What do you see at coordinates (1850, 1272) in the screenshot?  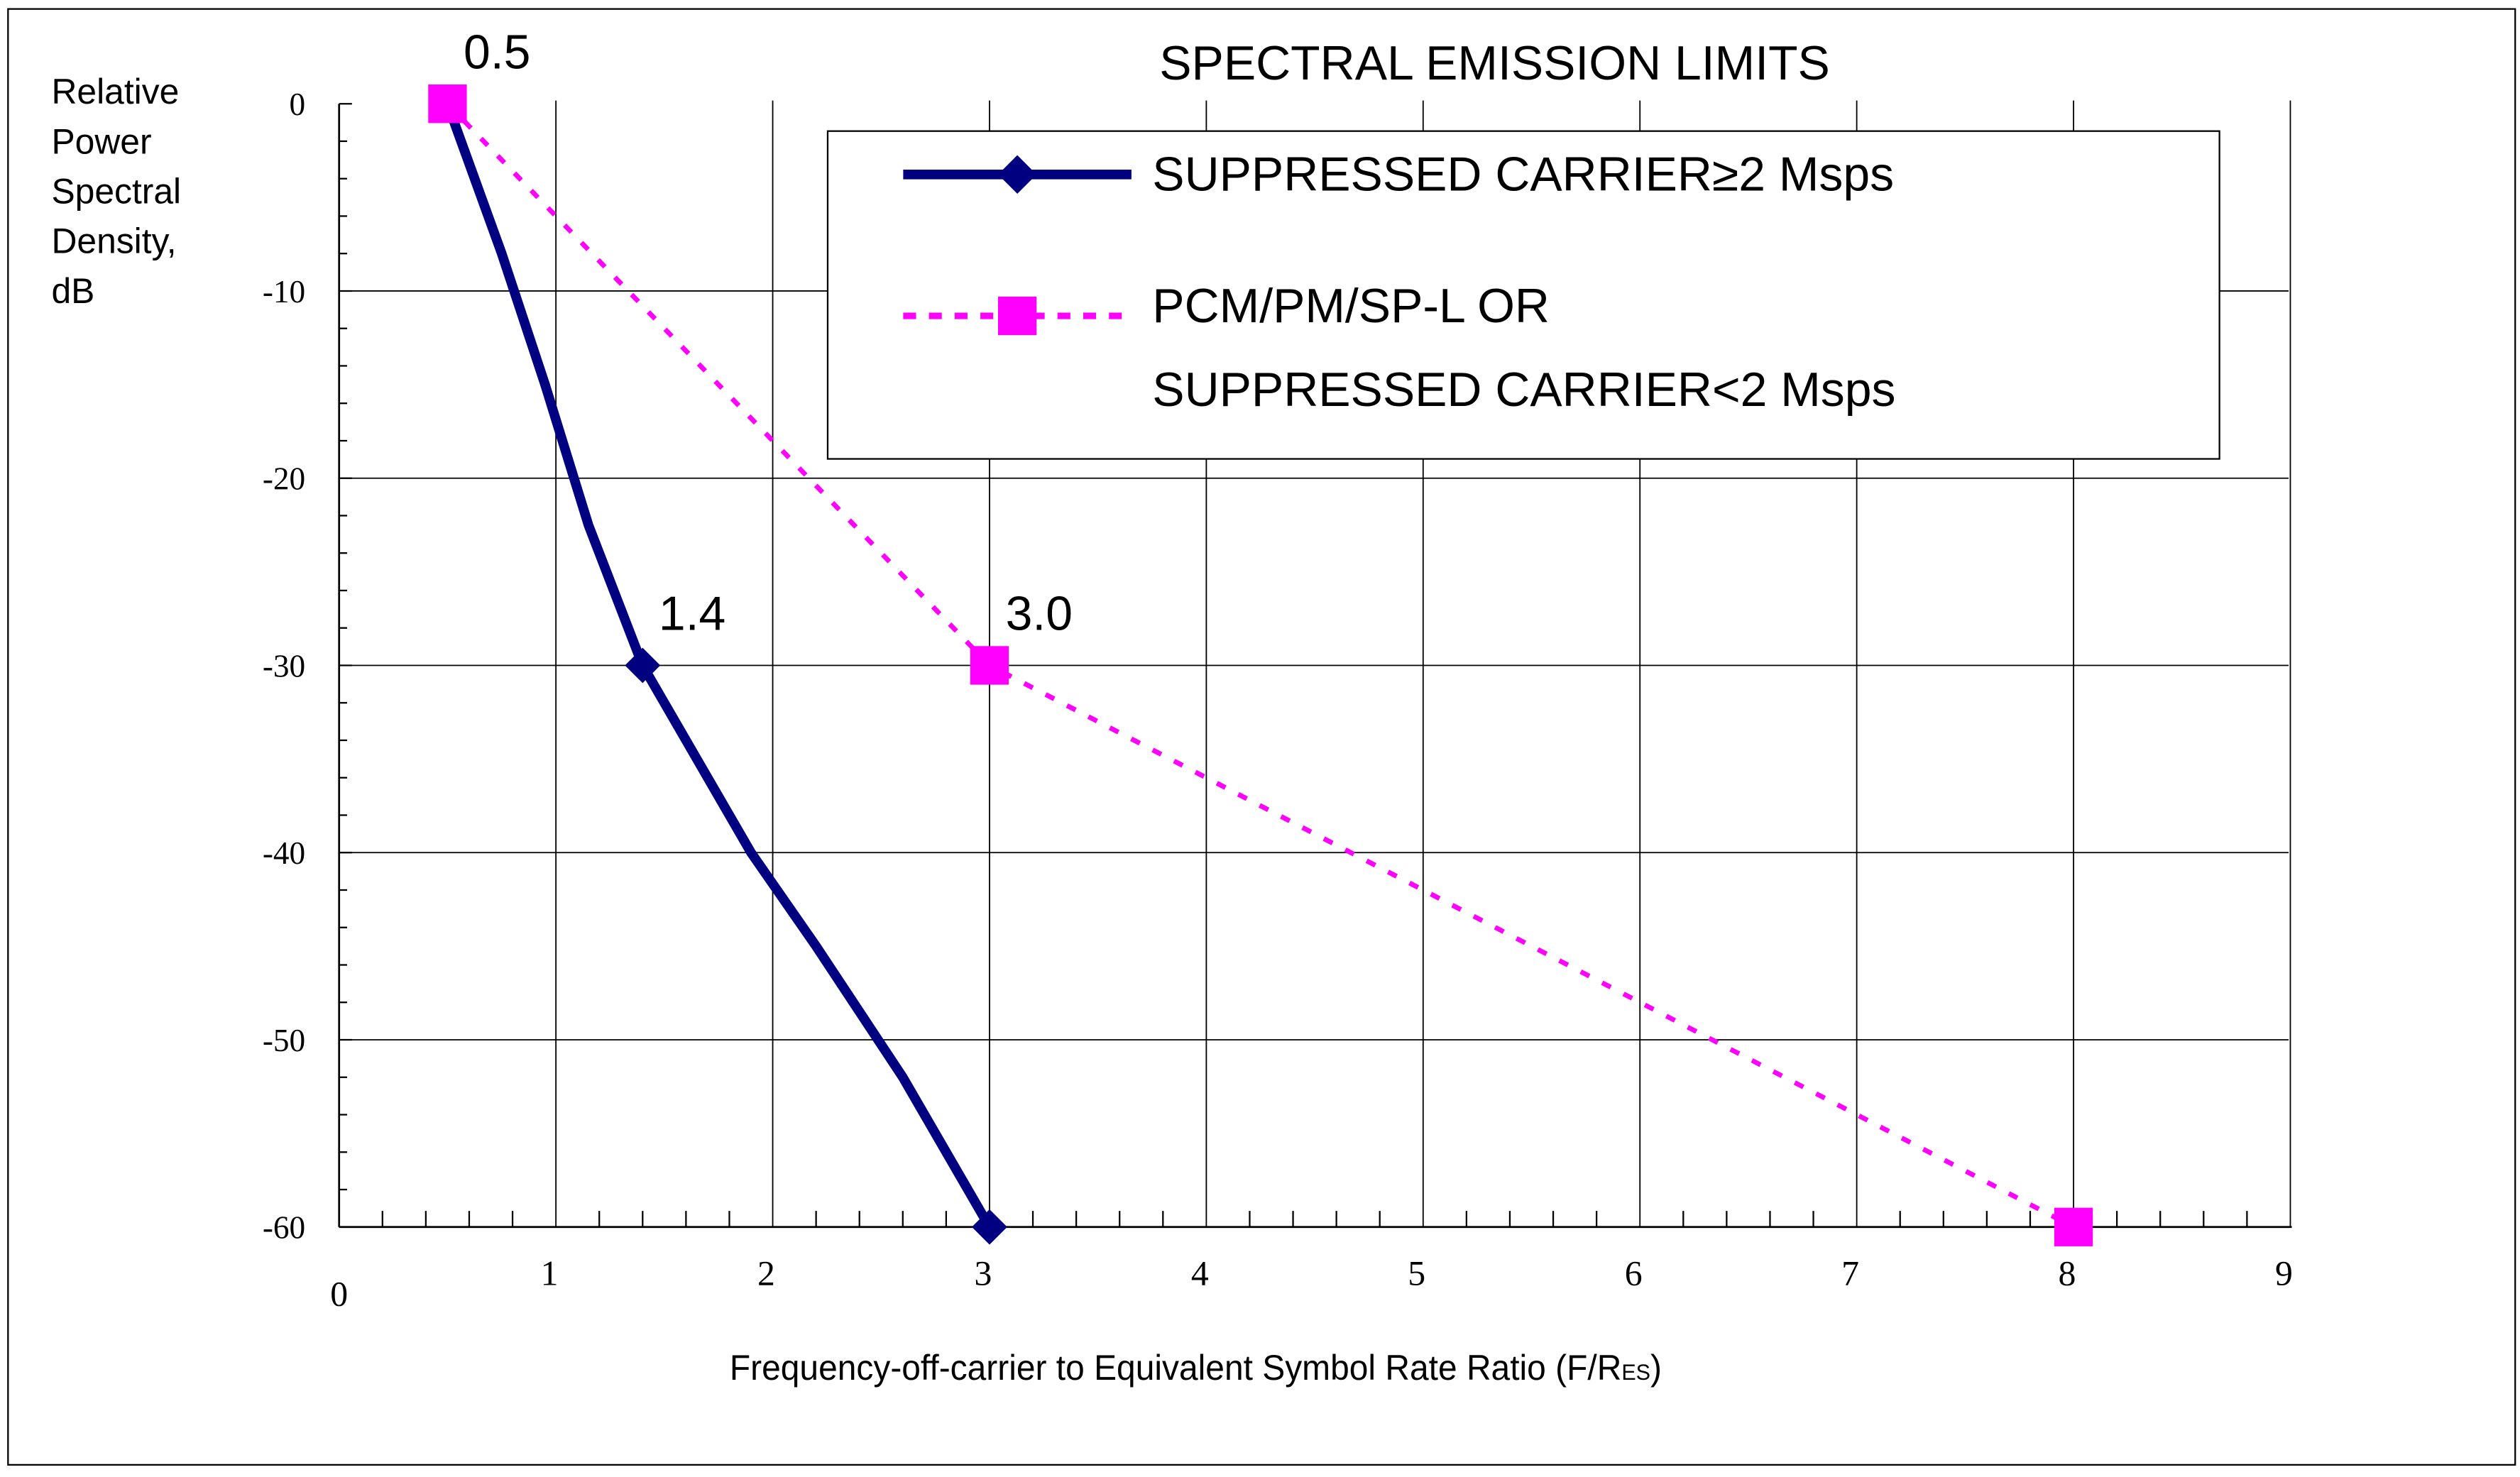 I see `x-tick-label: 7` at bounding box center [1850, 1272].